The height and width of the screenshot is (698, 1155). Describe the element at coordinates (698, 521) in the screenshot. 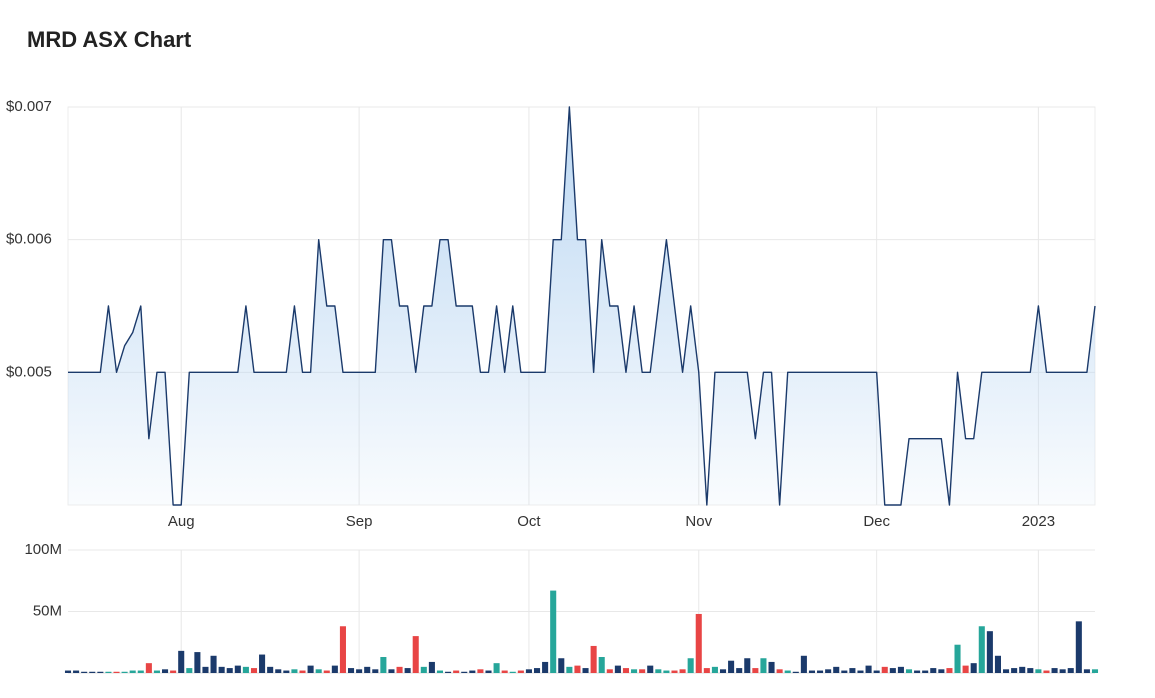

I see `x-tick-label: Nov` at that location.